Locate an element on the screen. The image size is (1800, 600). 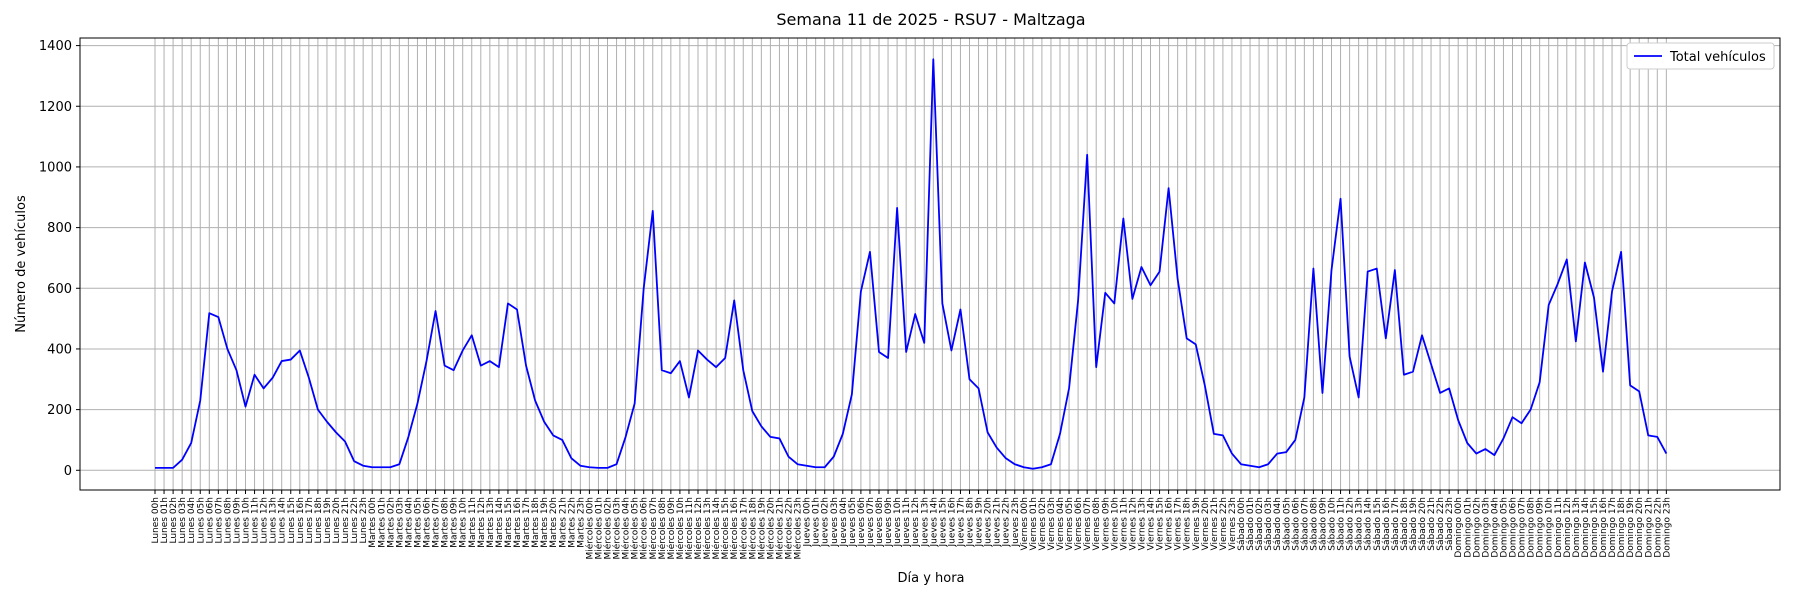
x-tick-label: Viernes 06h is located at coordinates (1079, 524).